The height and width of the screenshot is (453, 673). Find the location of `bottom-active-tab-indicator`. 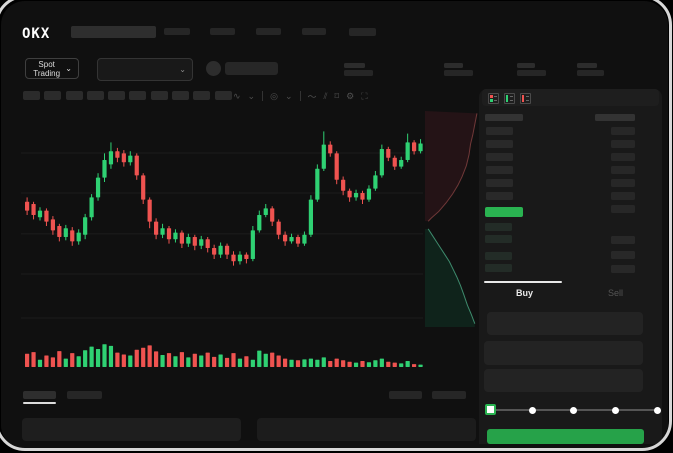

bottom-active-tab-indicator is located at coordinates (39, 403).